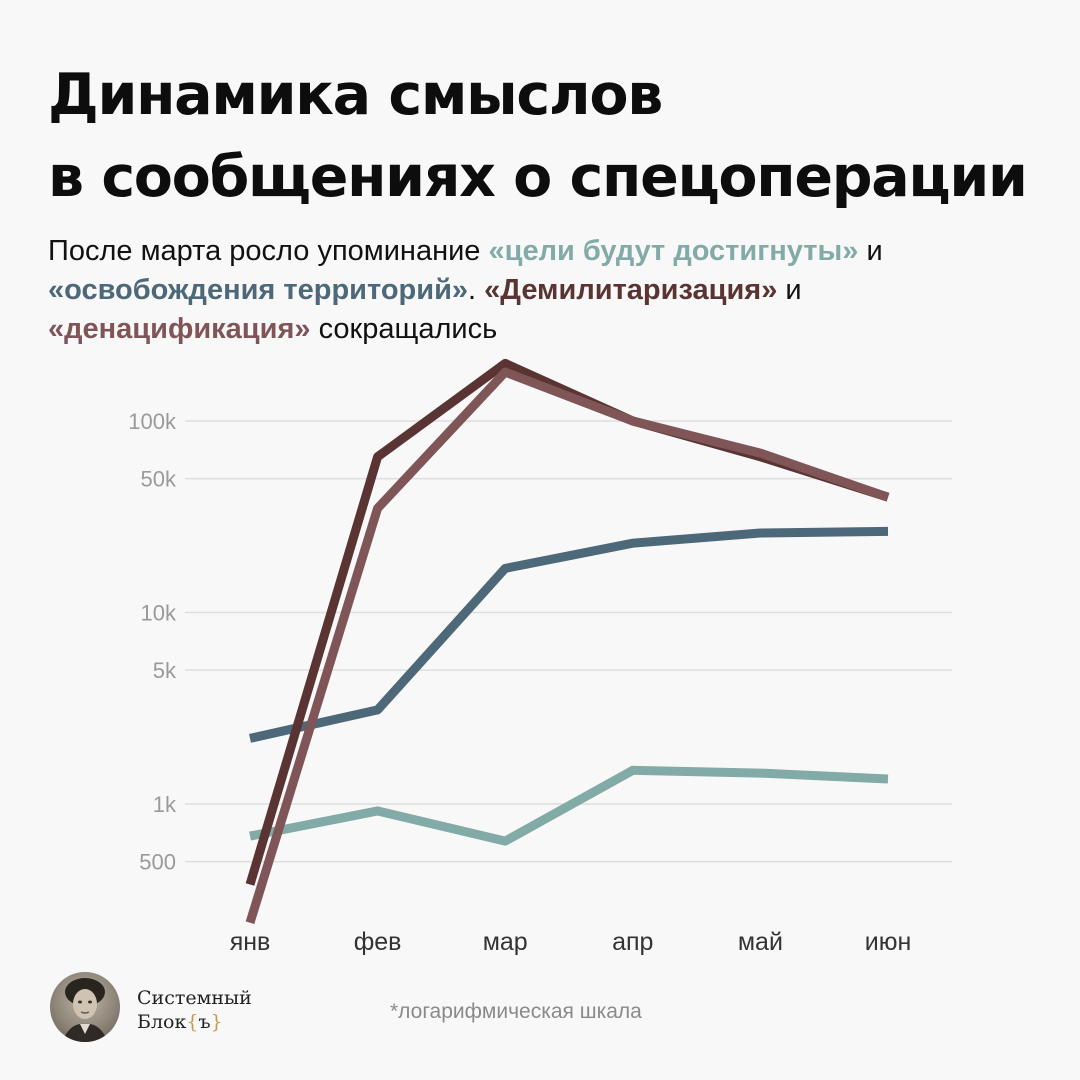 The image size is (1080, 1080). Describe the element at coordinates (268, 251) in the screenshot. I see `subtitle-text-1: После марта росло упоминание` at that location.